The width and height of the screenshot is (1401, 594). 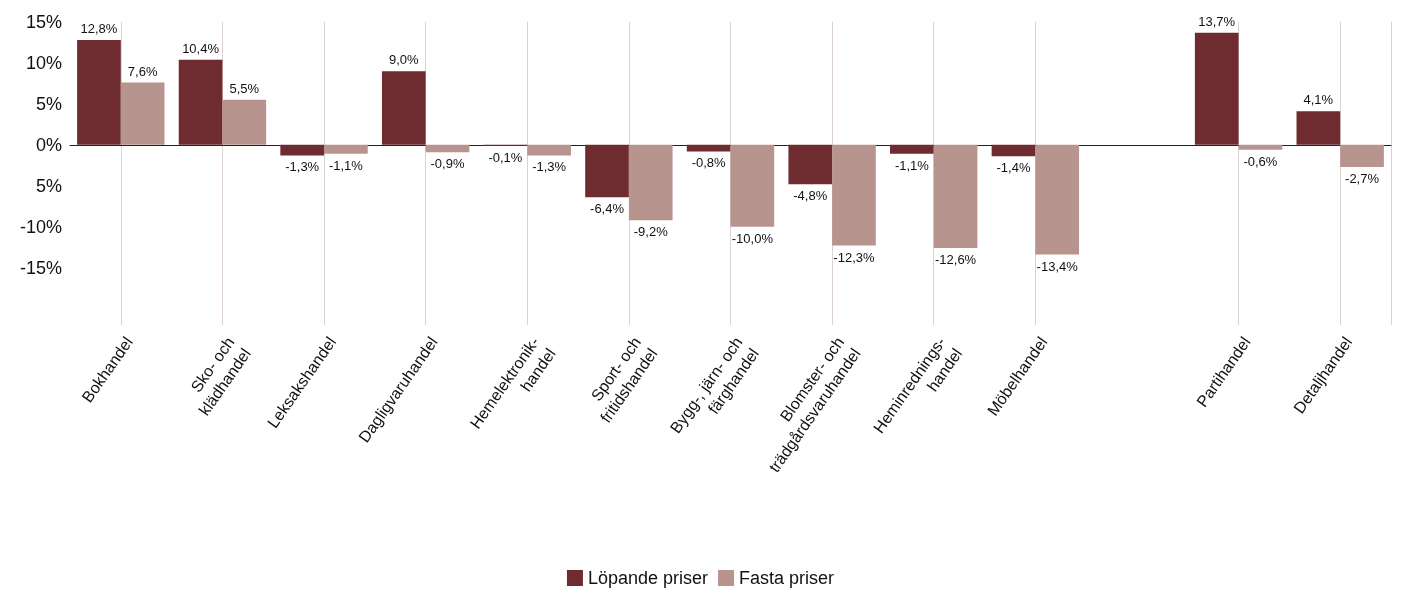 I want to click on y-tick-label: -15%, so click(x=40, y=267).